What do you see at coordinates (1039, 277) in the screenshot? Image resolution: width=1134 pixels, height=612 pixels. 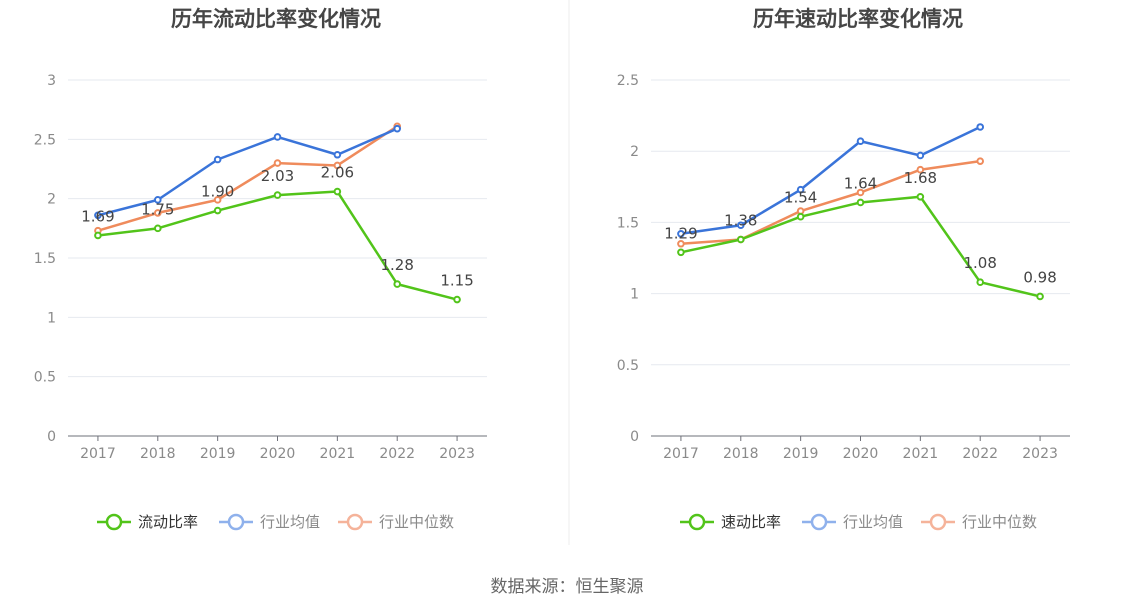 I see `data-label: 0.98` at bounding box center [1039, 277].